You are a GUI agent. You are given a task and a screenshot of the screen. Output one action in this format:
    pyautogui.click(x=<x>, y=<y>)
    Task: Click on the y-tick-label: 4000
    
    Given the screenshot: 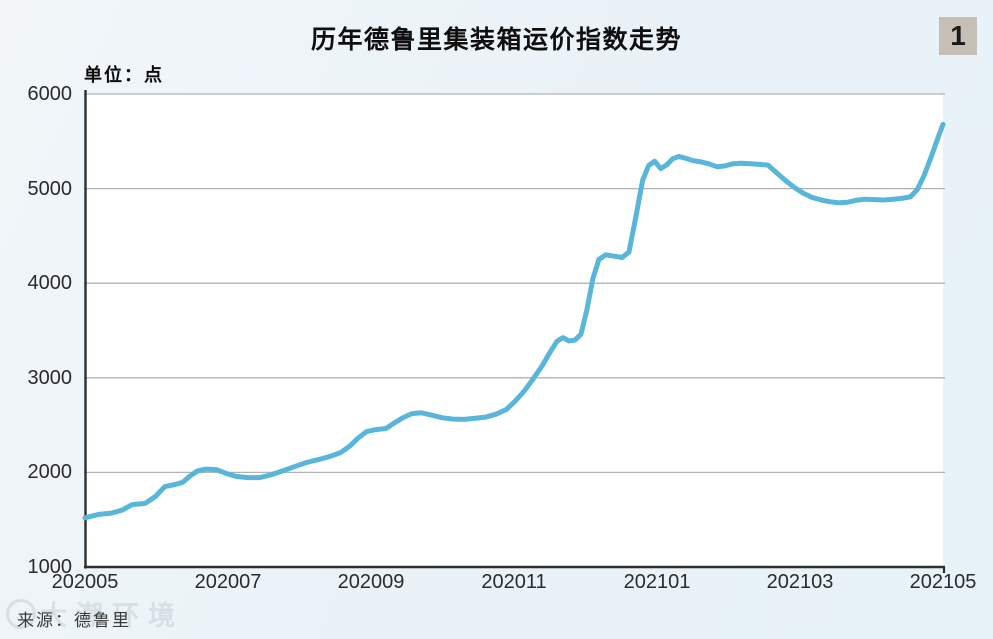 What is the action you would take?
    pyautogui.click(x=50, y=283)
    